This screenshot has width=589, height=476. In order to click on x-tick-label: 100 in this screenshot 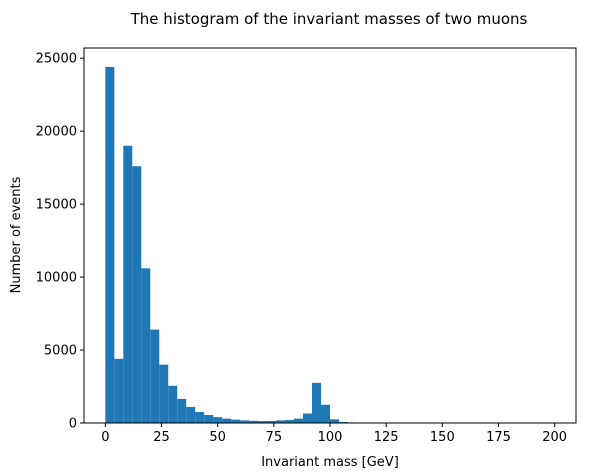, I will do `click(330, 437)`.